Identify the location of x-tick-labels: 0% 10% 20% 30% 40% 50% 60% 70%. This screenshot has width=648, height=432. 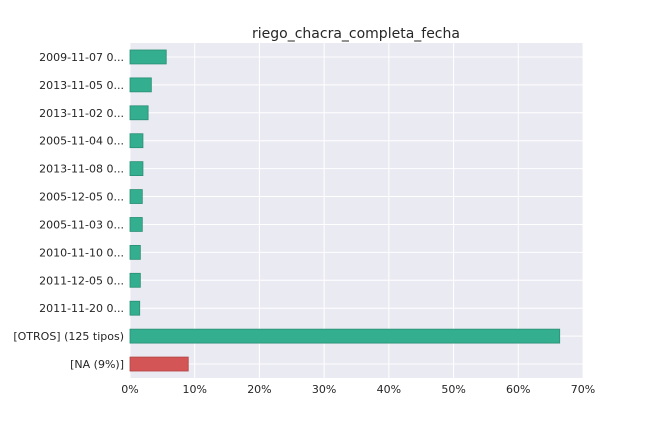
(358, 389).